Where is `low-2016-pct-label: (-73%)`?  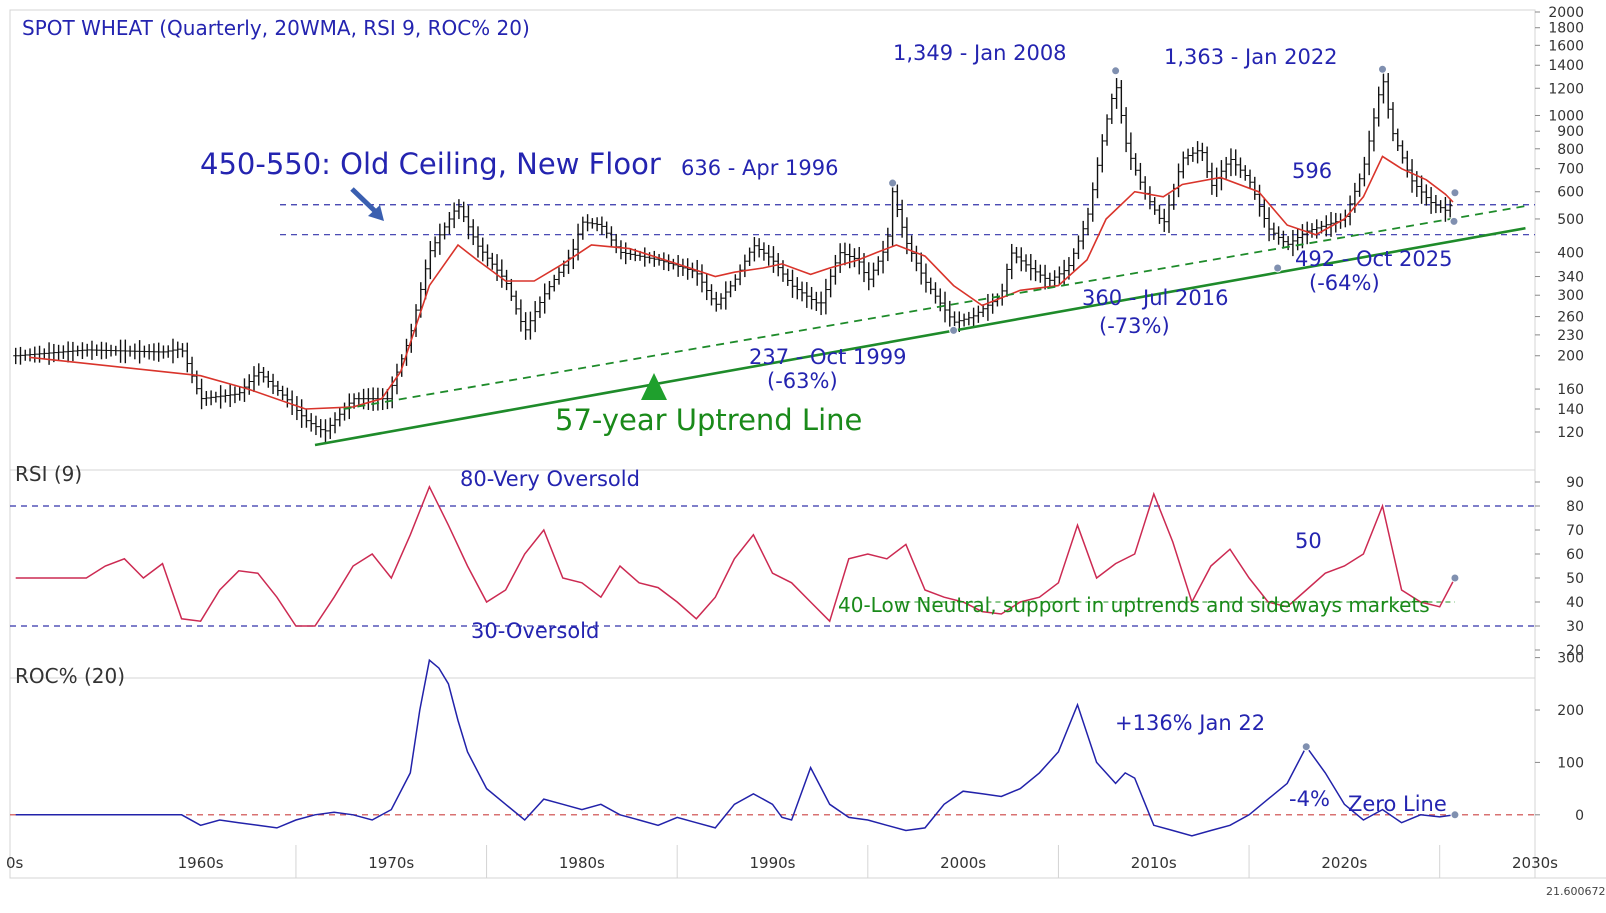 low-2016-pct-label: (-73%) is located at coordinates (1134, 326).